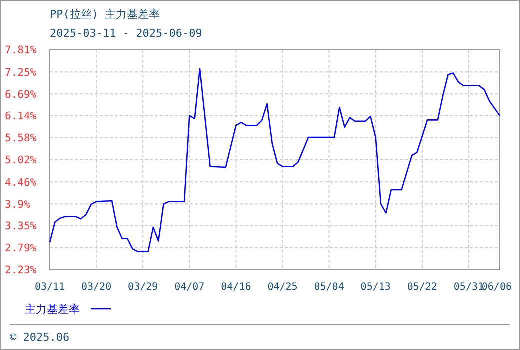 The height and width of the screenshot is (350, 520). What do you see at coordinates (21, 138) in the screenshot?
I see `y-tick-label: 5.58%` at bounding box center [21, 138].